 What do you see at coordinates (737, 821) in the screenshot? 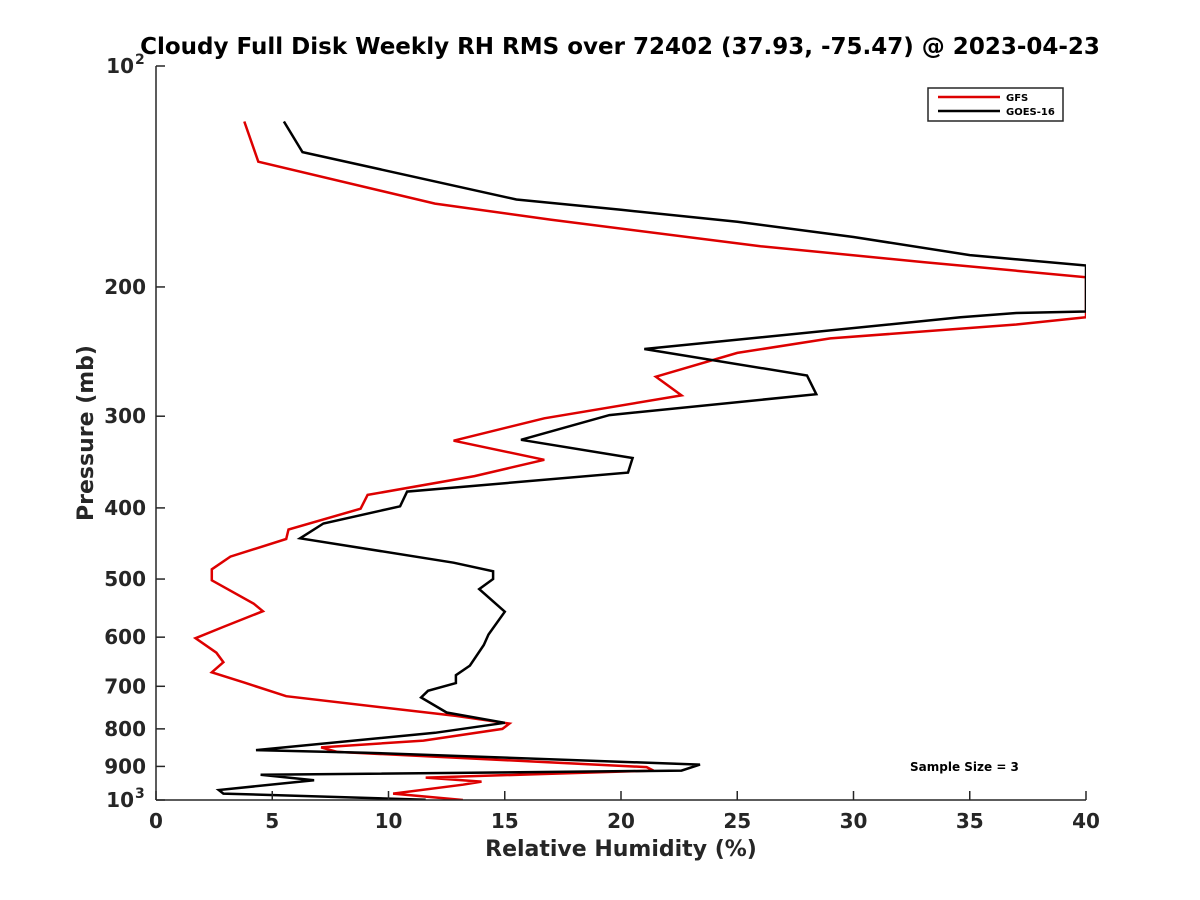
I see `x-tick-label: 25` at bounding box center [737, 821].